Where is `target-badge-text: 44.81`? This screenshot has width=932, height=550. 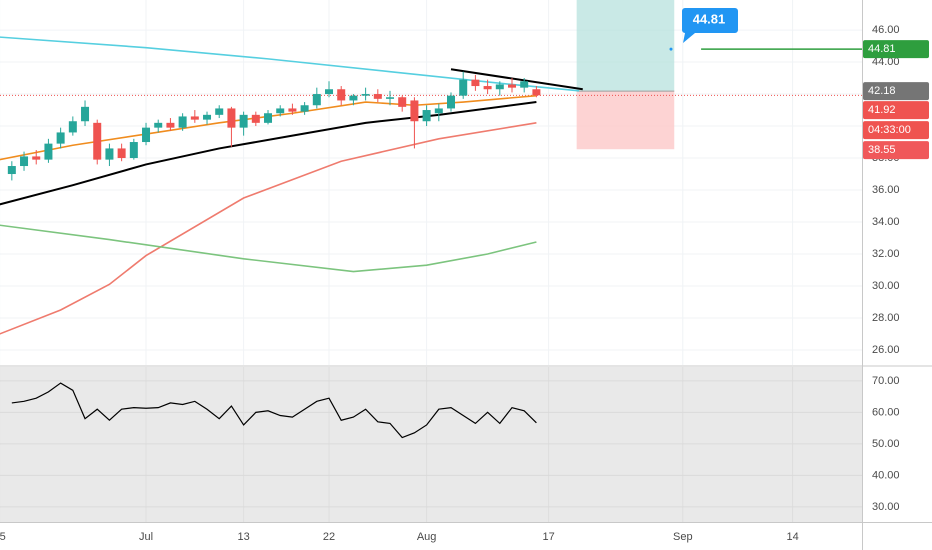
target-badge-text: 44.81 is located at coordinates (882, 49).